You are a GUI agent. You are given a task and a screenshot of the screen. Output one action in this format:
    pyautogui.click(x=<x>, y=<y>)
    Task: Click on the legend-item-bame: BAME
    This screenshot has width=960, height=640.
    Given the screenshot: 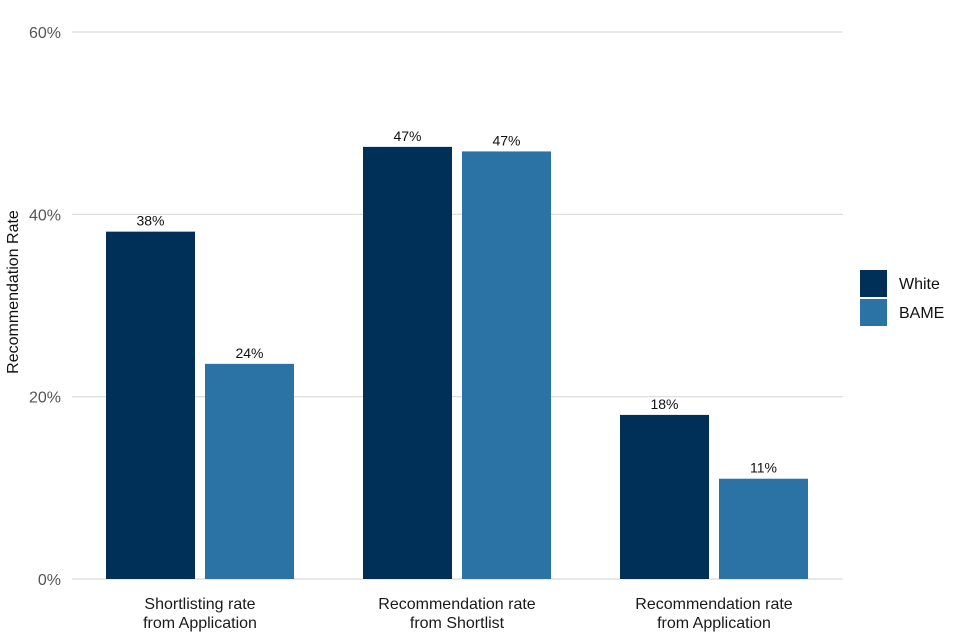 What is the action you would take?
    pyautogui.click(x=902, y=312)
    